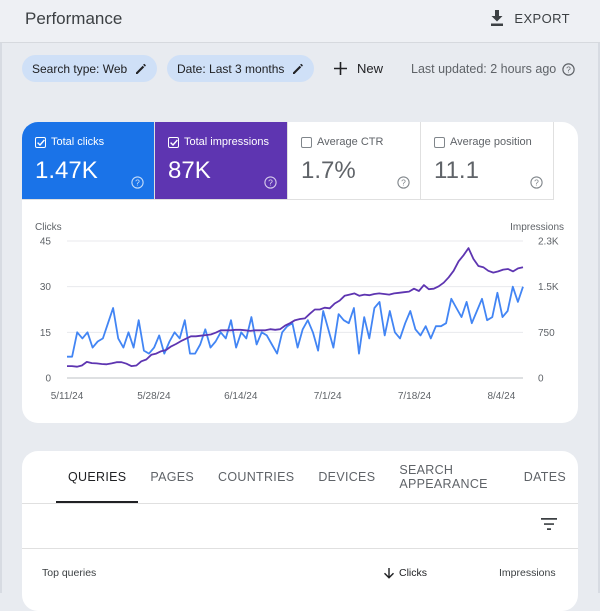 This screenshot has width=600, height=611. What do you see at coordinates (415, 396) in the screenshot?
I see `x-tick: 7/18/24` at bounding box center [415, 396].